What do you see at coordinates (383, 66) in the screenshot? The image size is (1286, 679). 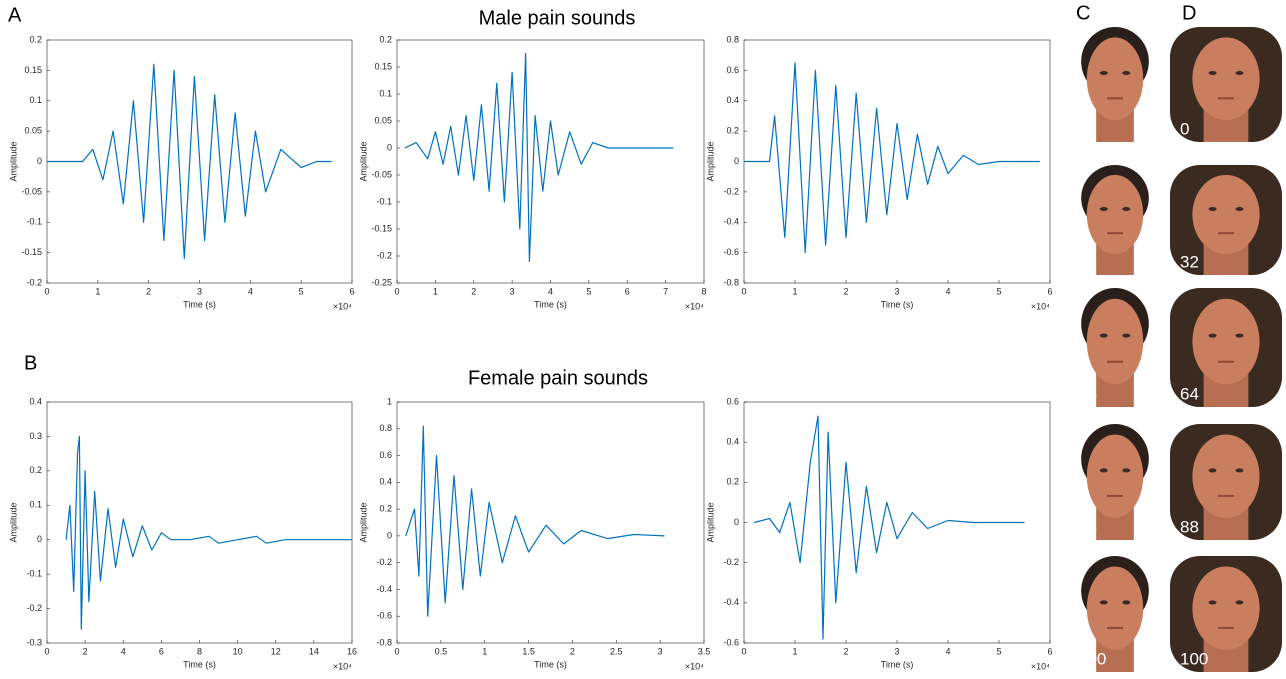 I see `y-tick-label: 0.15` at bounding box center [383, 66].